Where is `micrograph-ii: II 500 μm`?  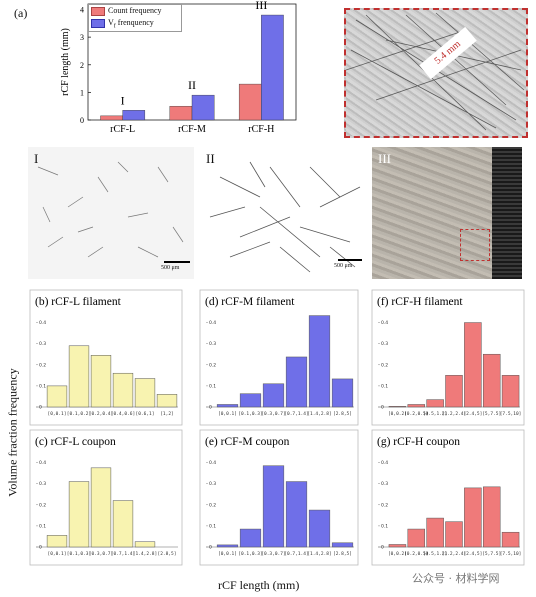
micrograph-ii: II 500 μm is located at coordinates (283, 213).